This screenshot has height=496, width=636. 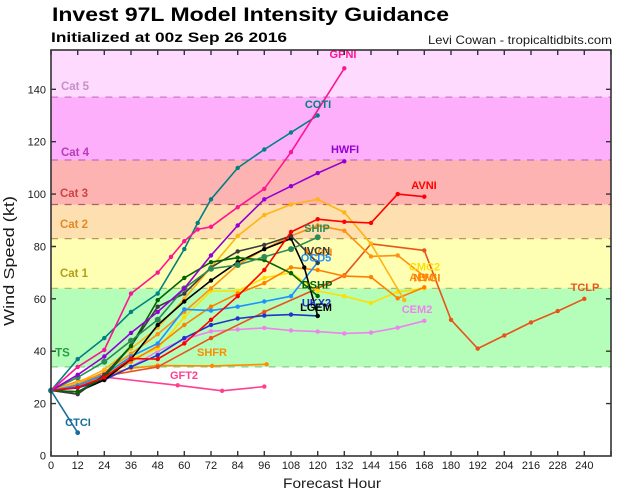 I want to click on svg-text: LGEM, so click(x=316, y=308).